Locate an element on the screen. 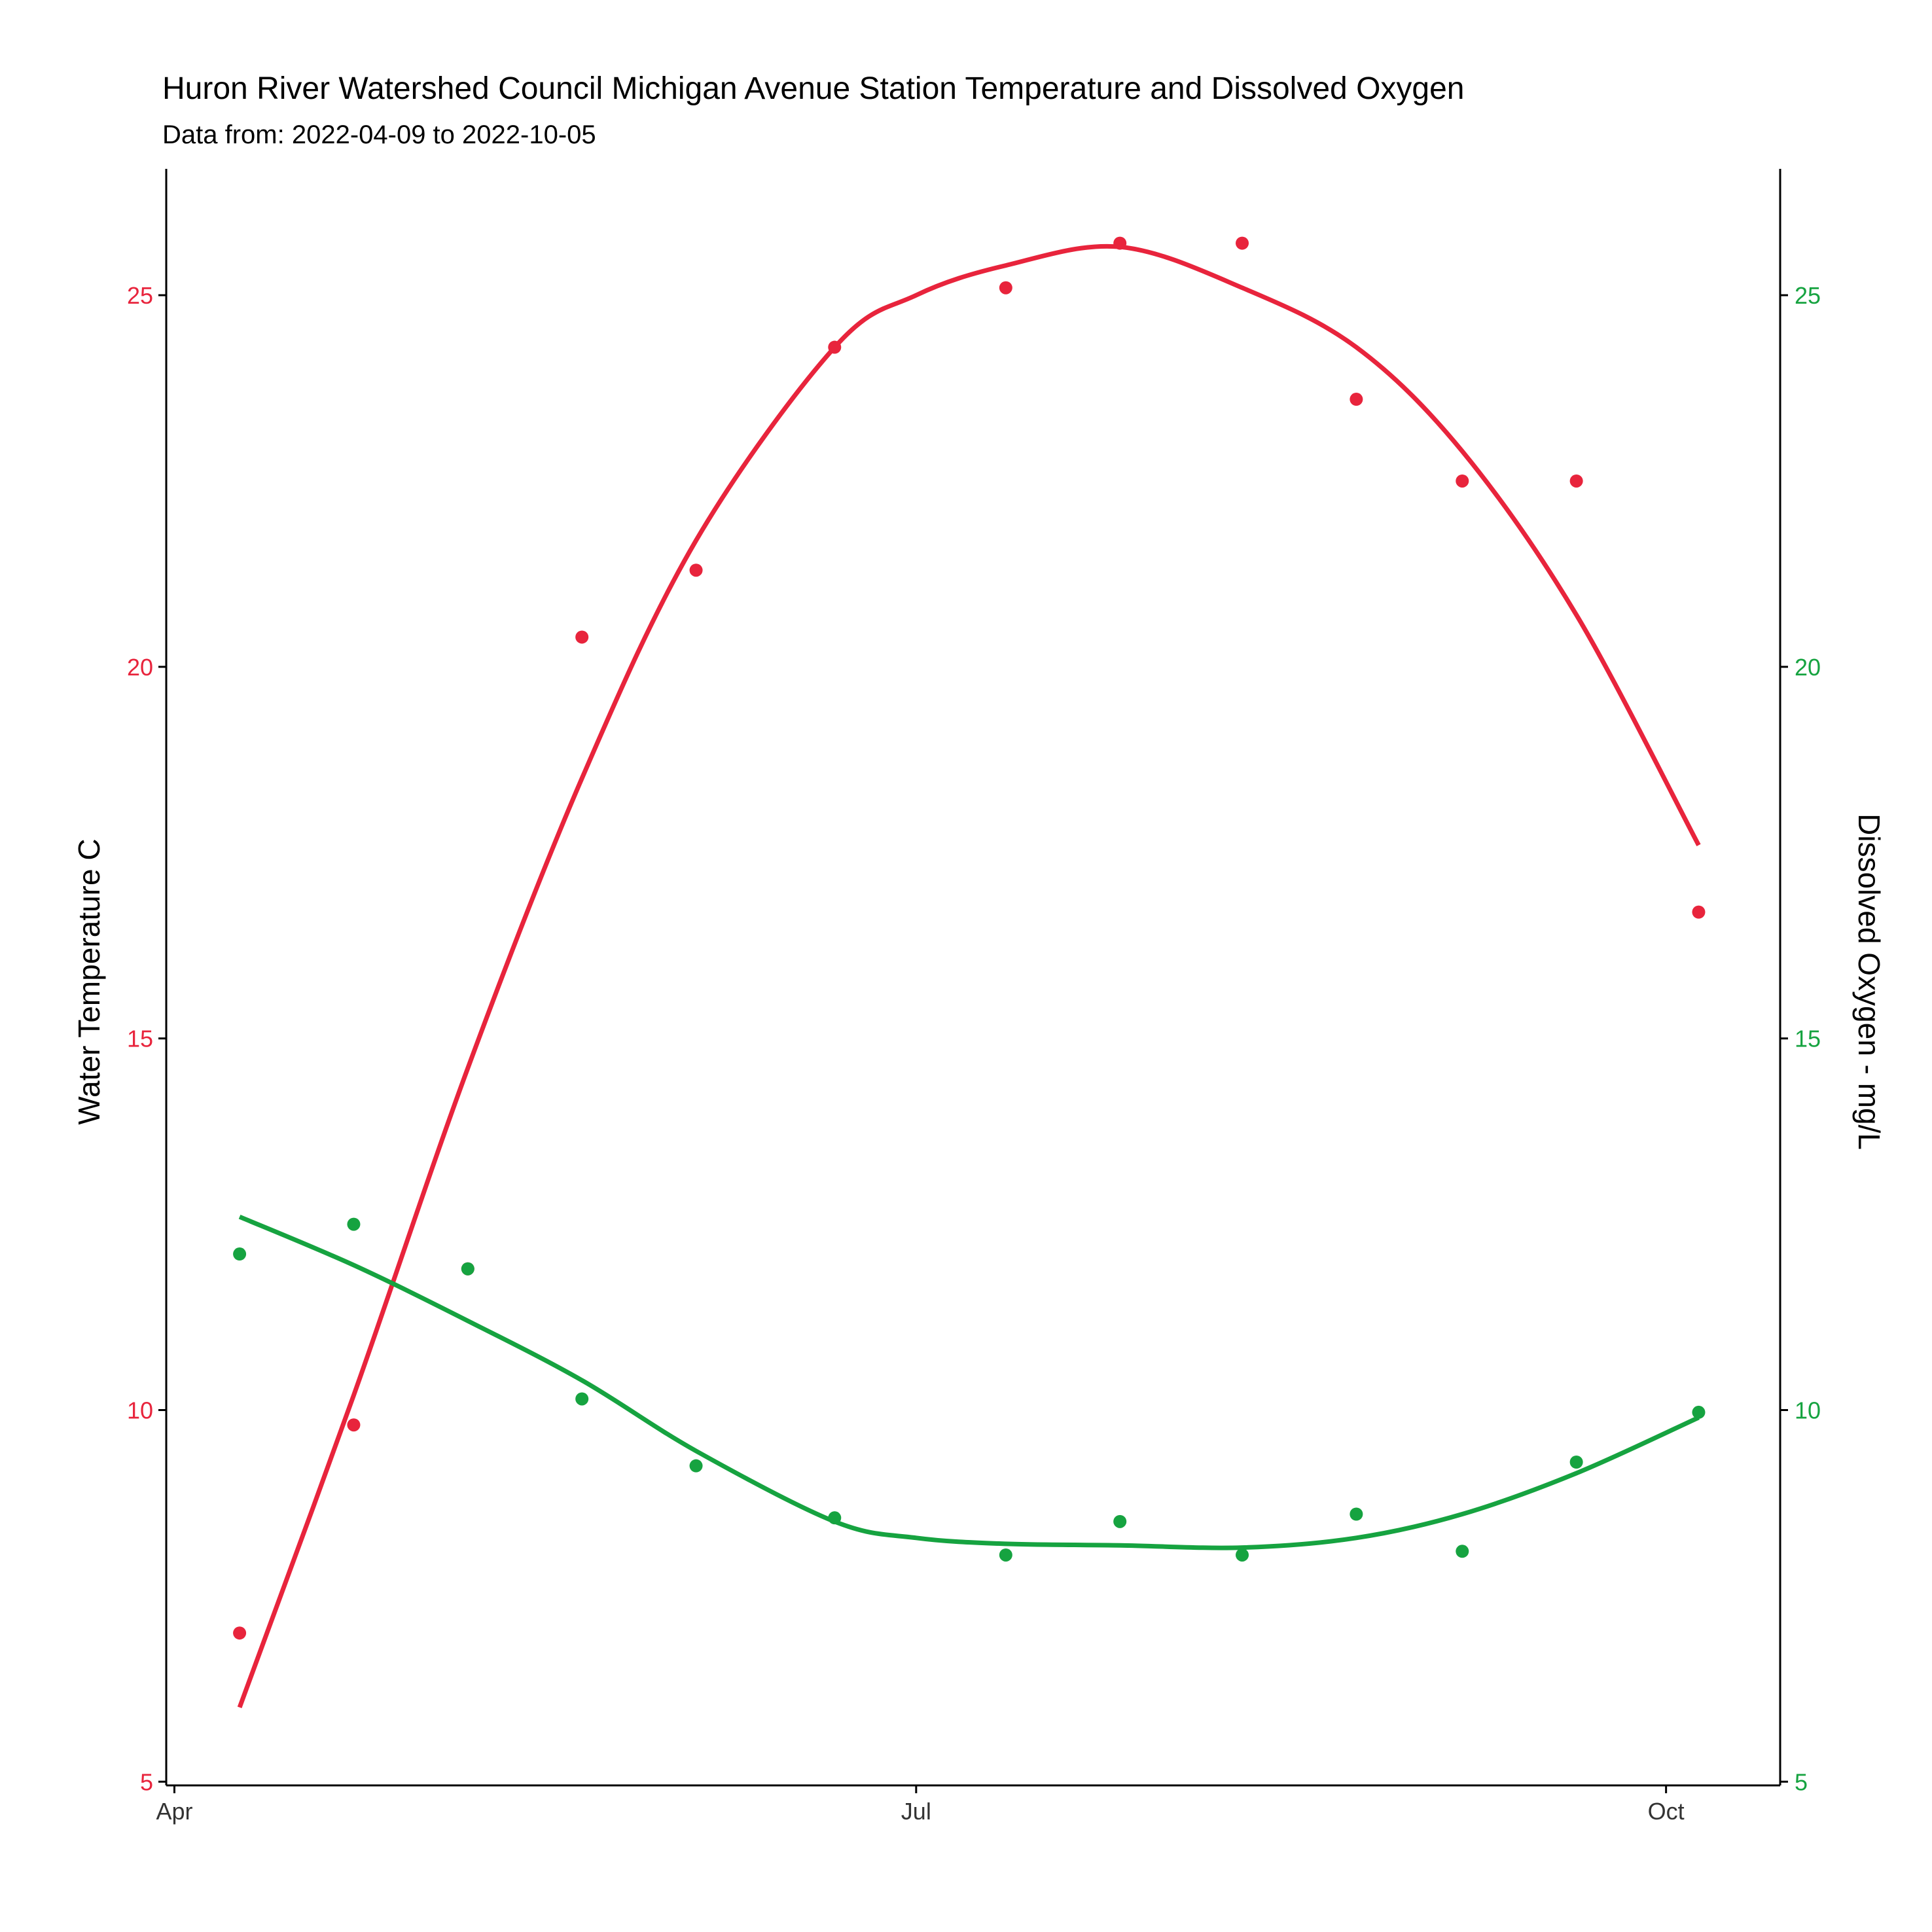  y2-tick-label: 10 is located at coordinates (1808, 1410).